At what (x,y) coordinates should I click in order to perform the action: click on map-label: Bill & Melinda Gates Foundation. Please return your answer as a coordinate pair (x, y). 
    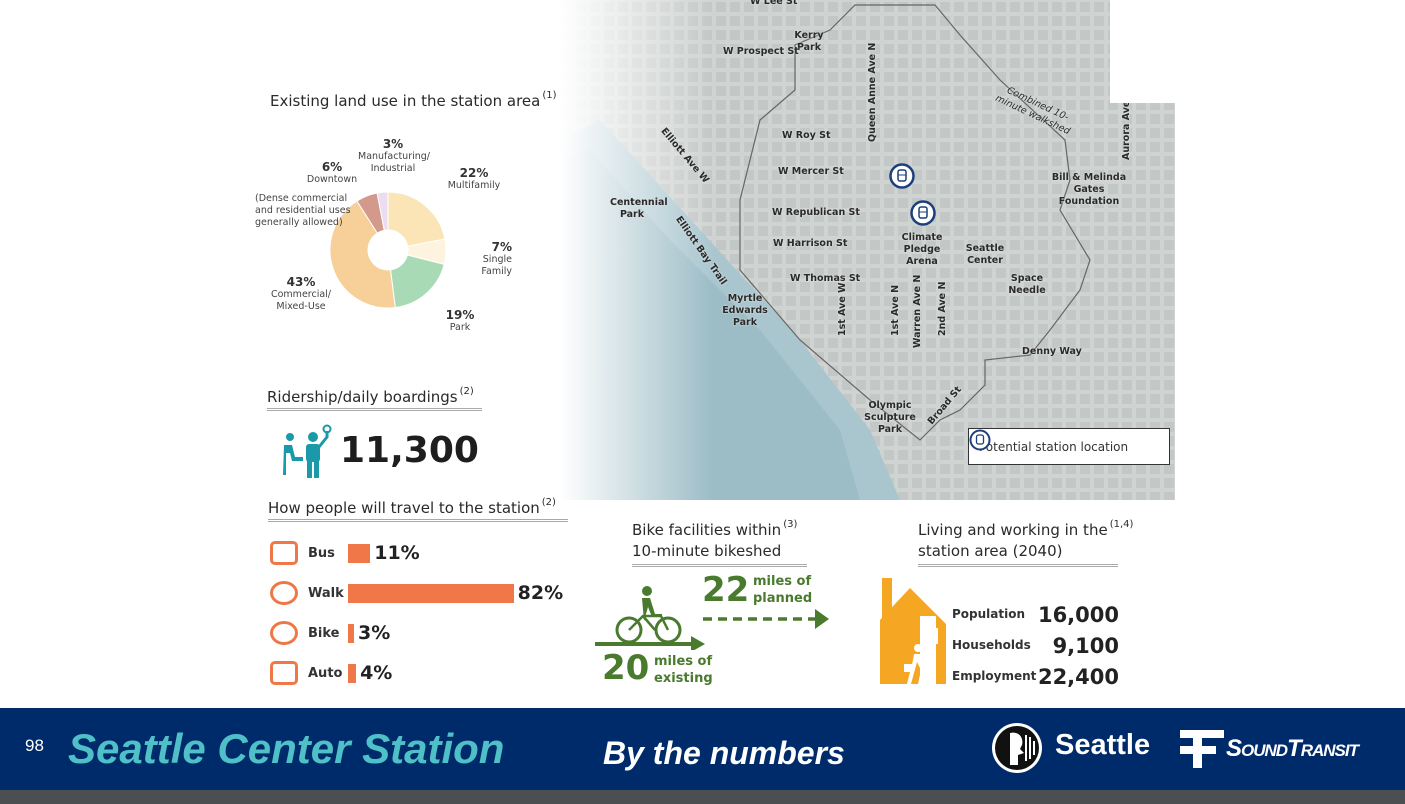
    Looking at the image, I should click on (1089, 189).